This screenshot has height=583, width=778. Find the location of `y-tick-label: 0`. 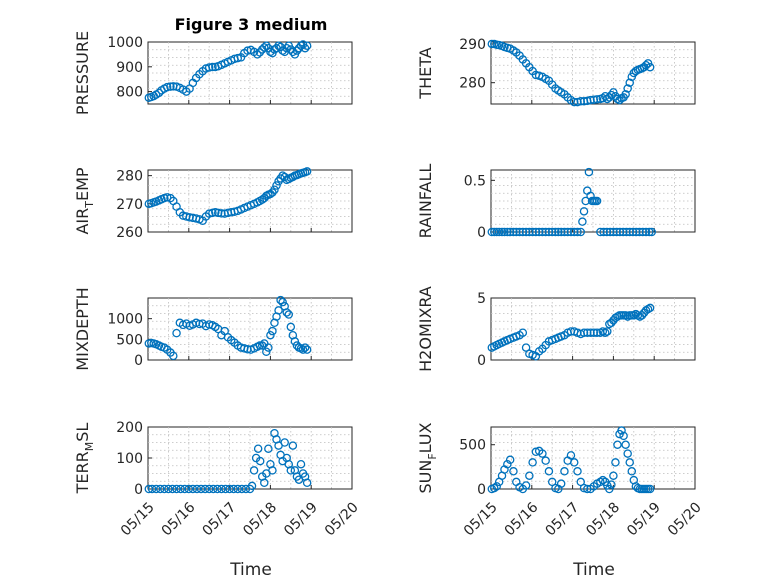

y-tick-label: 0 is located at coordinates (481, 490).